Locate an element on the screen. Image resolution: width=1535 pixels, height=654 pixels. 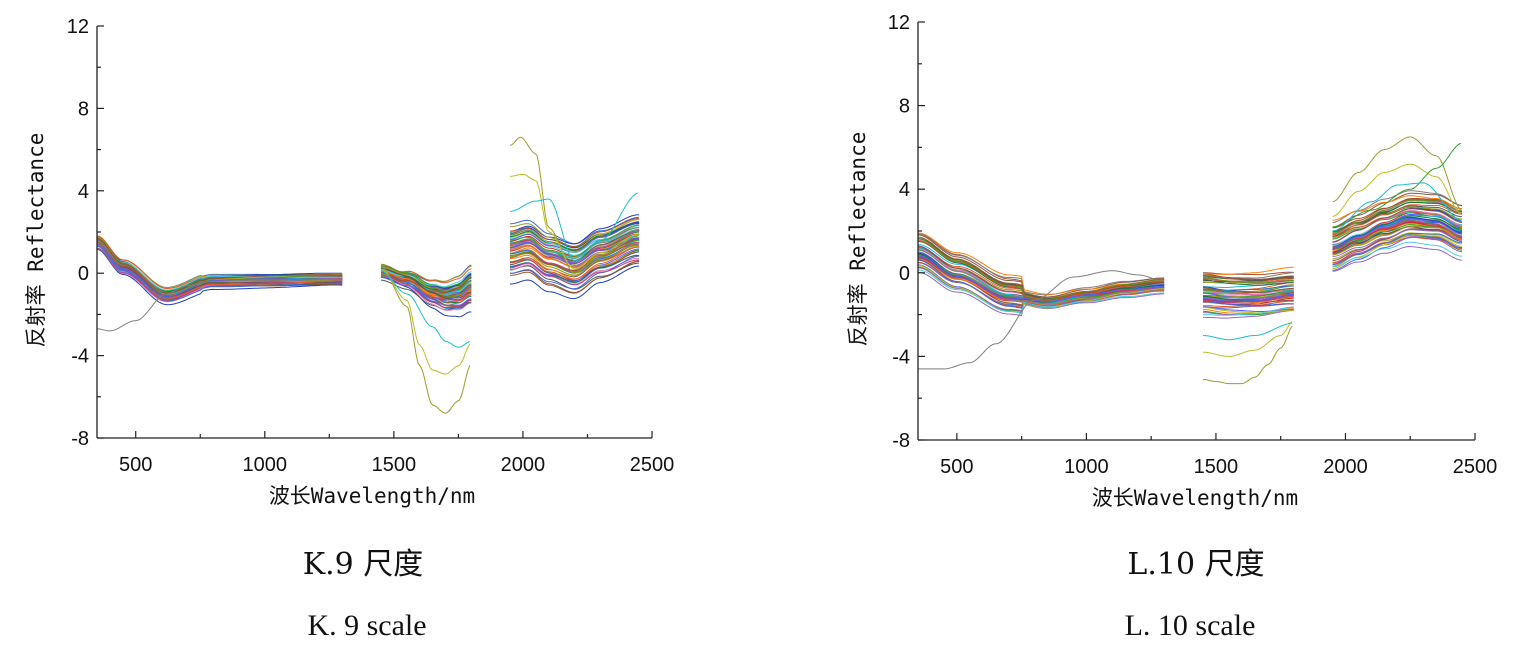
caption-english: K. 9 scale is located at coordinates (366, 625).